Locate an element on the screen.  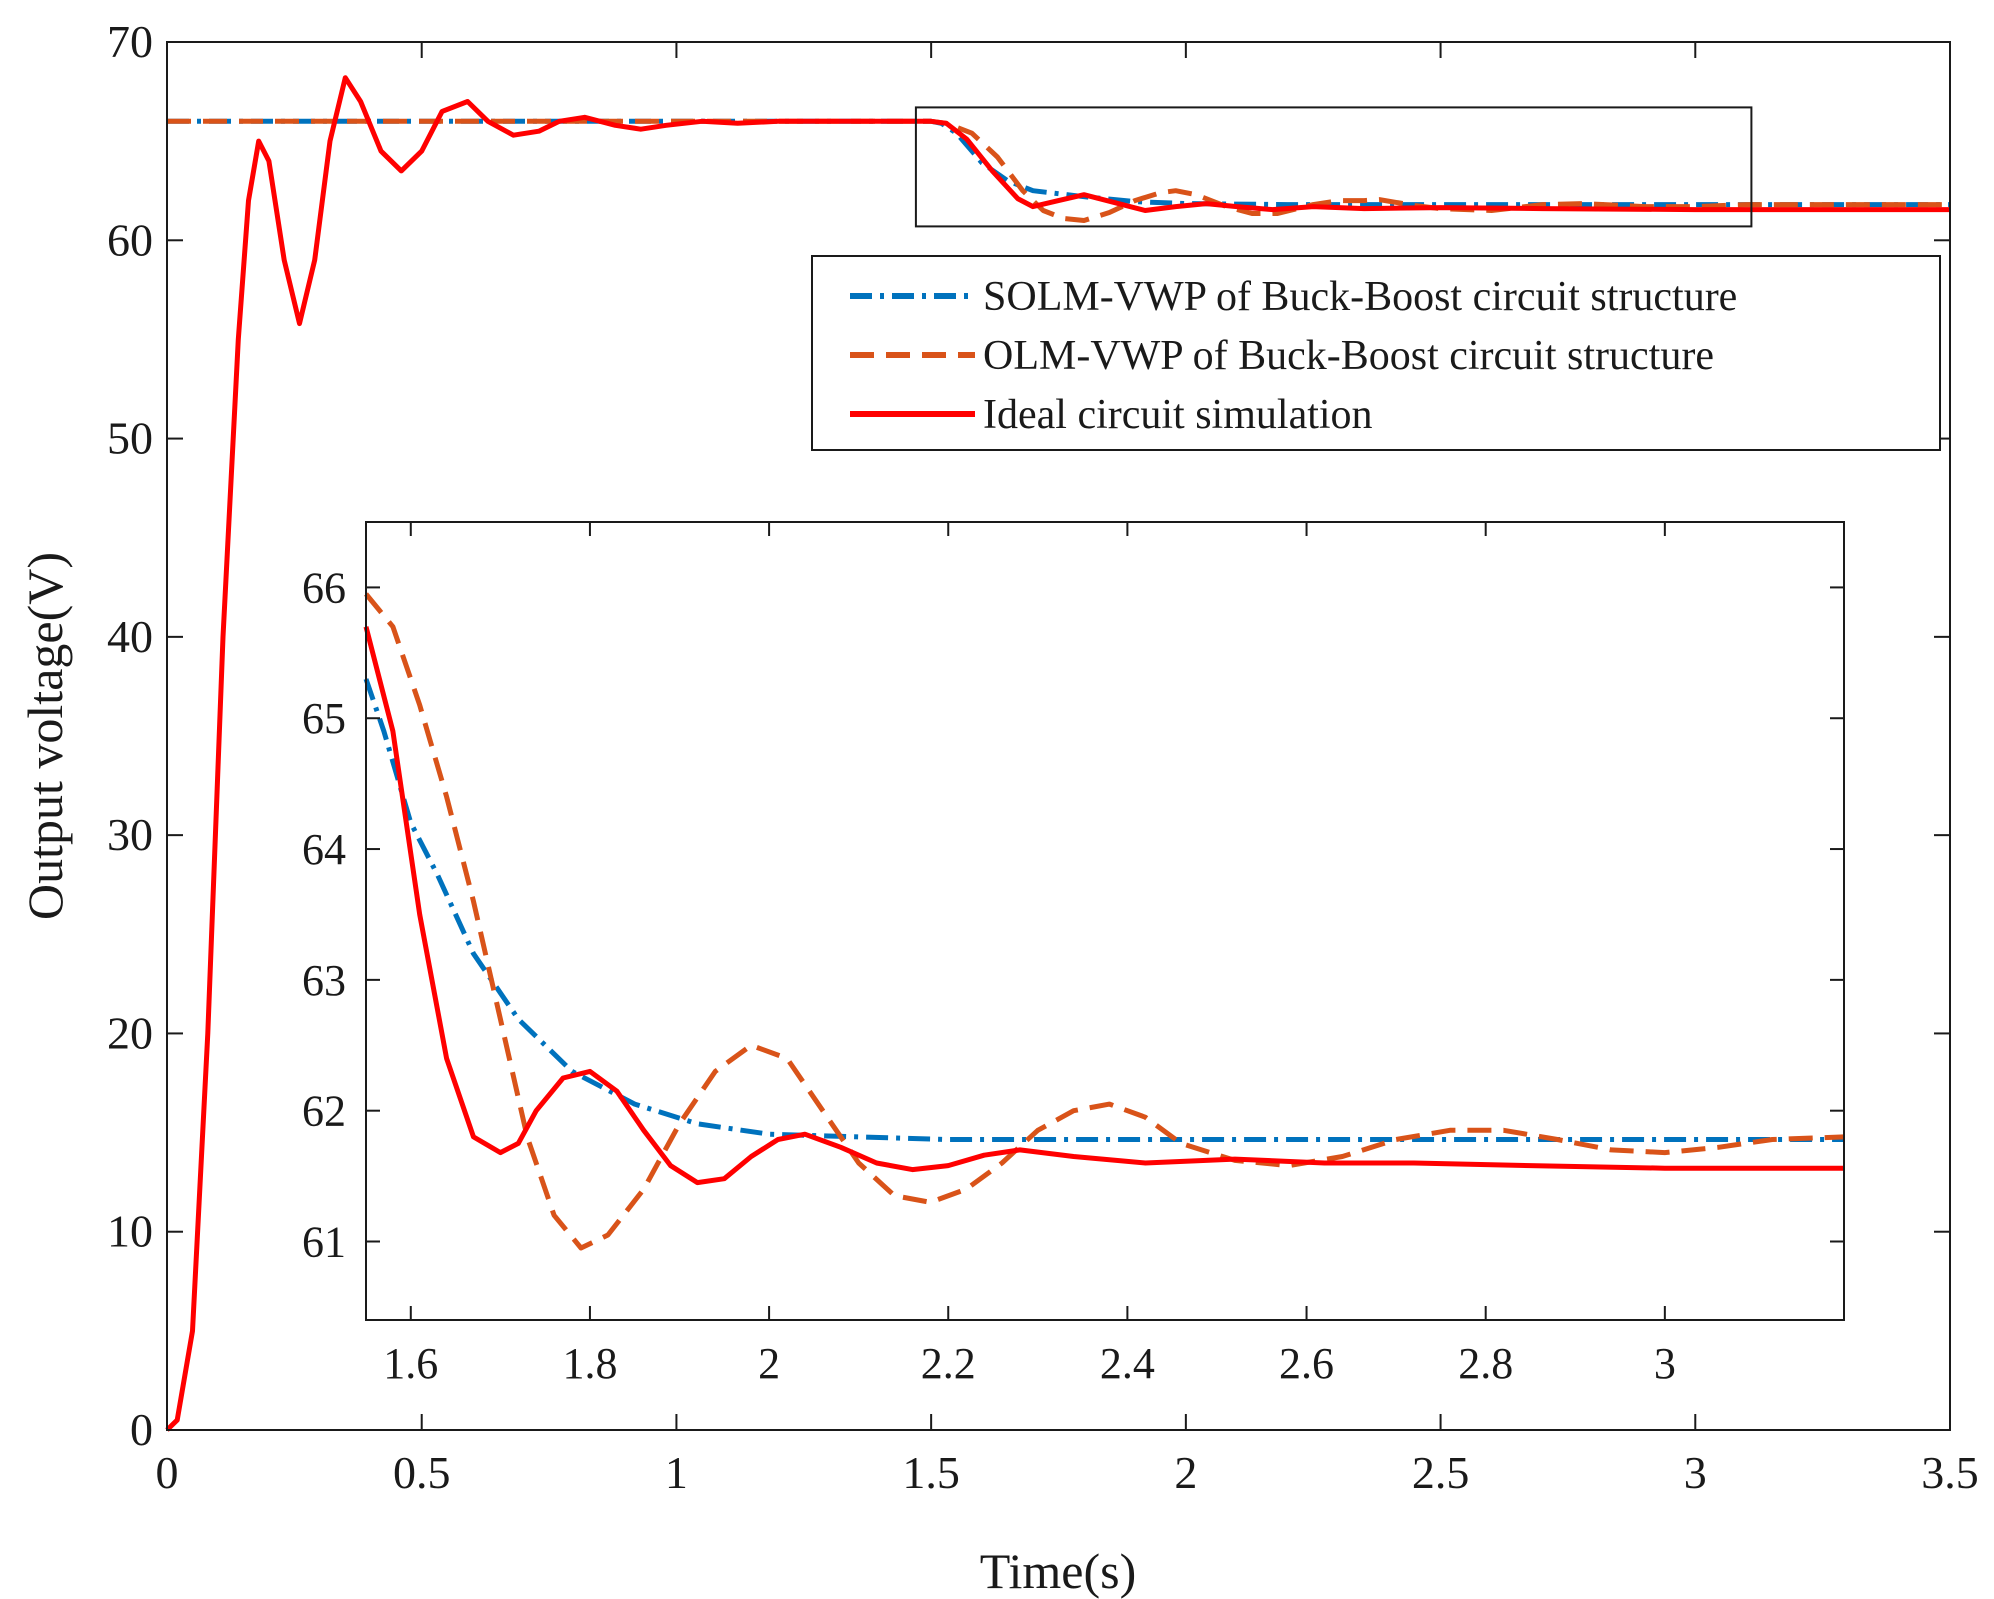
inset-x-tick-label: 1.8 is located at coordinates (589, 1363).